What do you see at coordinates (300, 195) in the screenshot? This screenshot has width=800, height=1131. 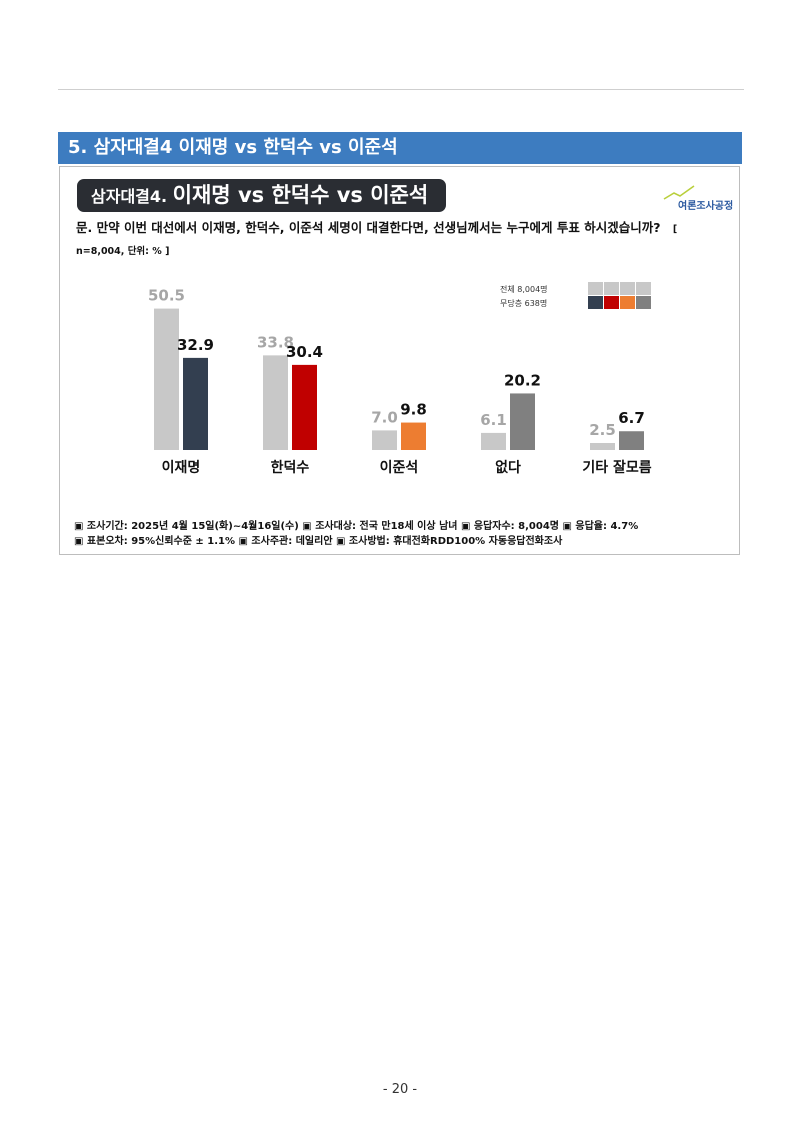 I see `chart-title-main: 이재명 vs 한덕수 vs 이준석` at bounding box center [300, 195].